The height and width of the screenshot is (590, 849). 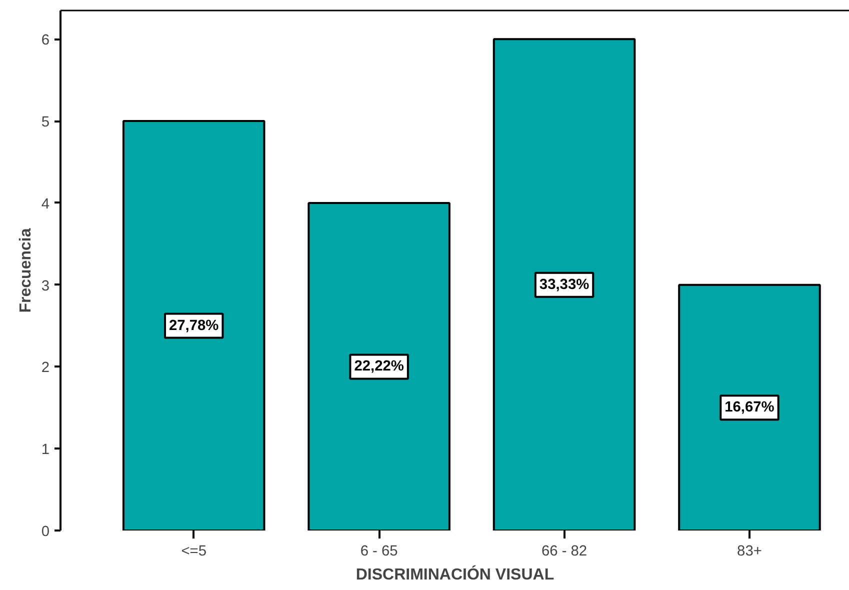 I want to click on y-tick-label: 0, so click(x=45, y=532).